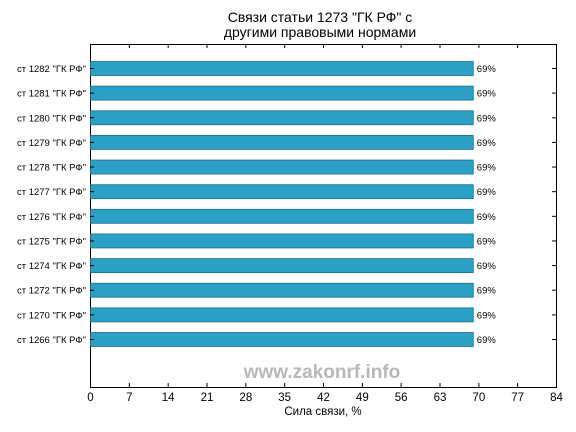 The height and width of the screenshot is (432, 576). Describe the element at coordinates (51, 168) in the screenshot. I see `category-label: ст 1278 "ГК РФ"` at that location.